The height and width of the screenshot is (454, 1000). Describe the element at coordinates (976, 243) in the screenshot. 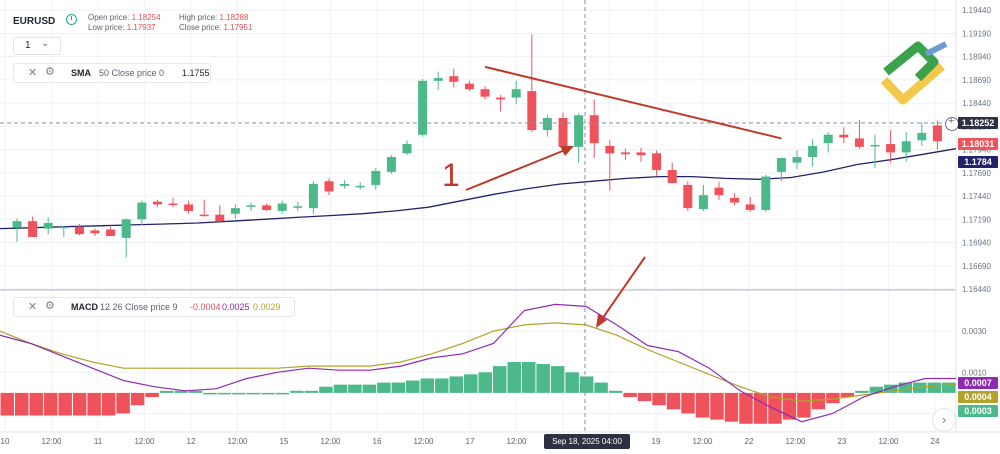

I see `y-tick-label: 1.16940` at that location.